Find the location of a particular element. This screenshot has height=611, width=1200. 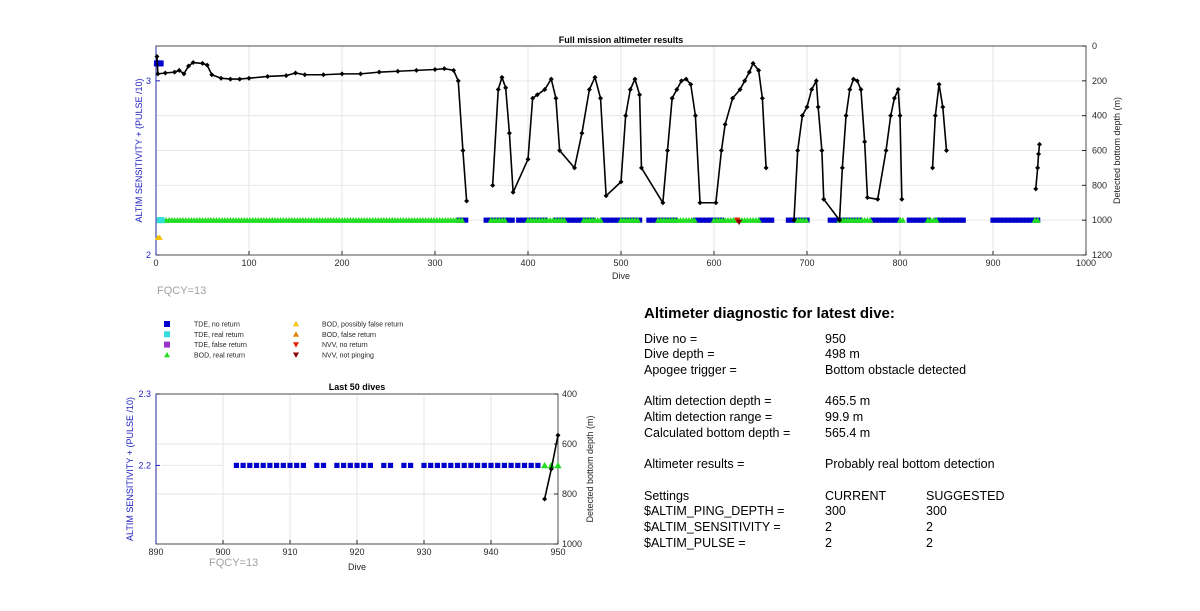

y-right-tick-label: 400 is located at coordinates (569, 394).